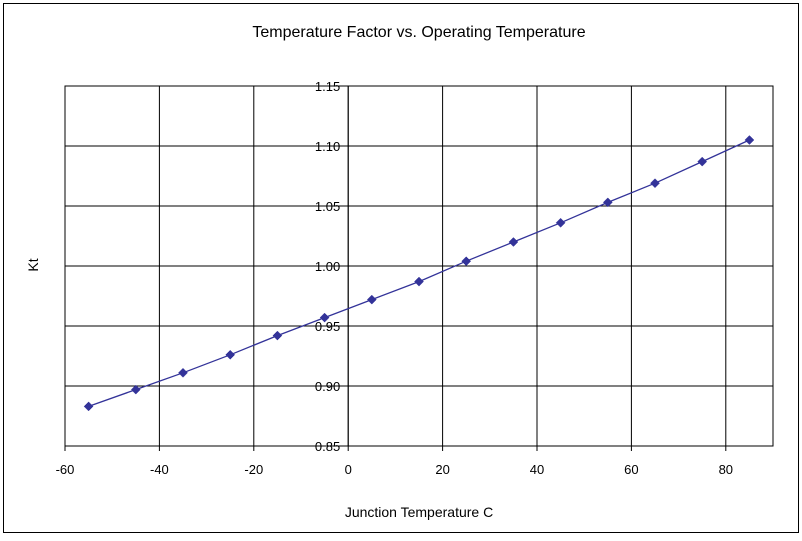 This screenshot has width=802, height=541. What do you see at coordinates (253, 469) in the screenshot?
I see `x-tick-label: -20` at bounding box center [253, 469].